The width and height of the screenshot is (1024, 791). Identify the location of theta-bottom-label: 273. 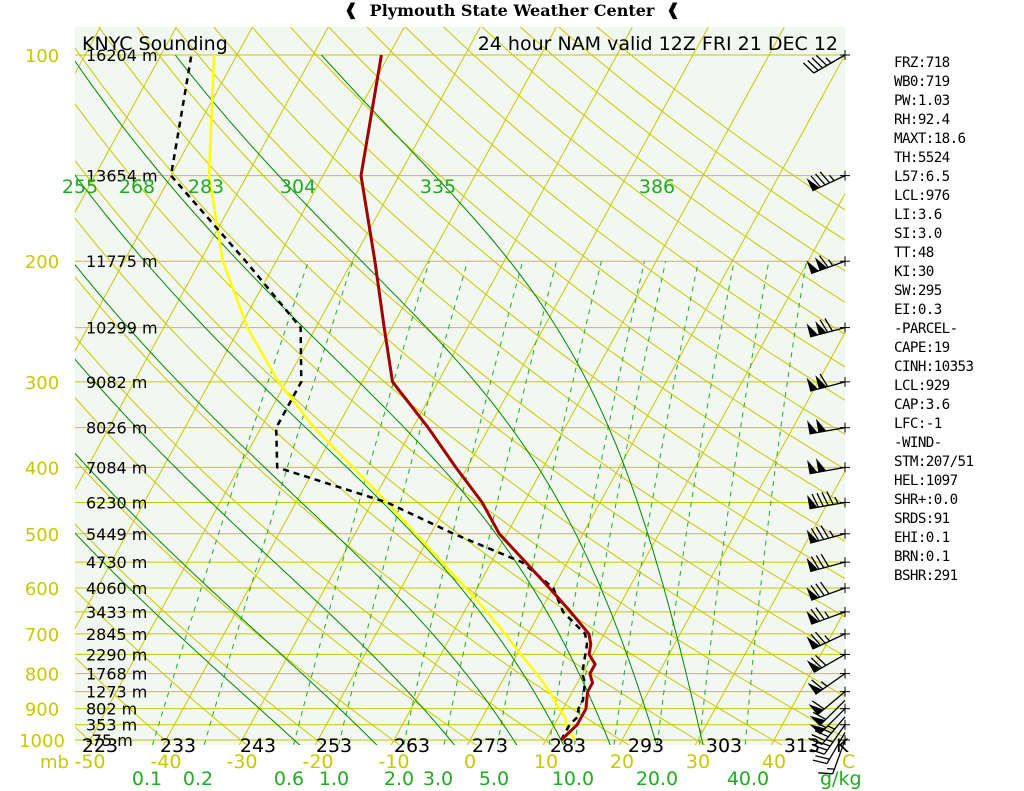
(490, 746).